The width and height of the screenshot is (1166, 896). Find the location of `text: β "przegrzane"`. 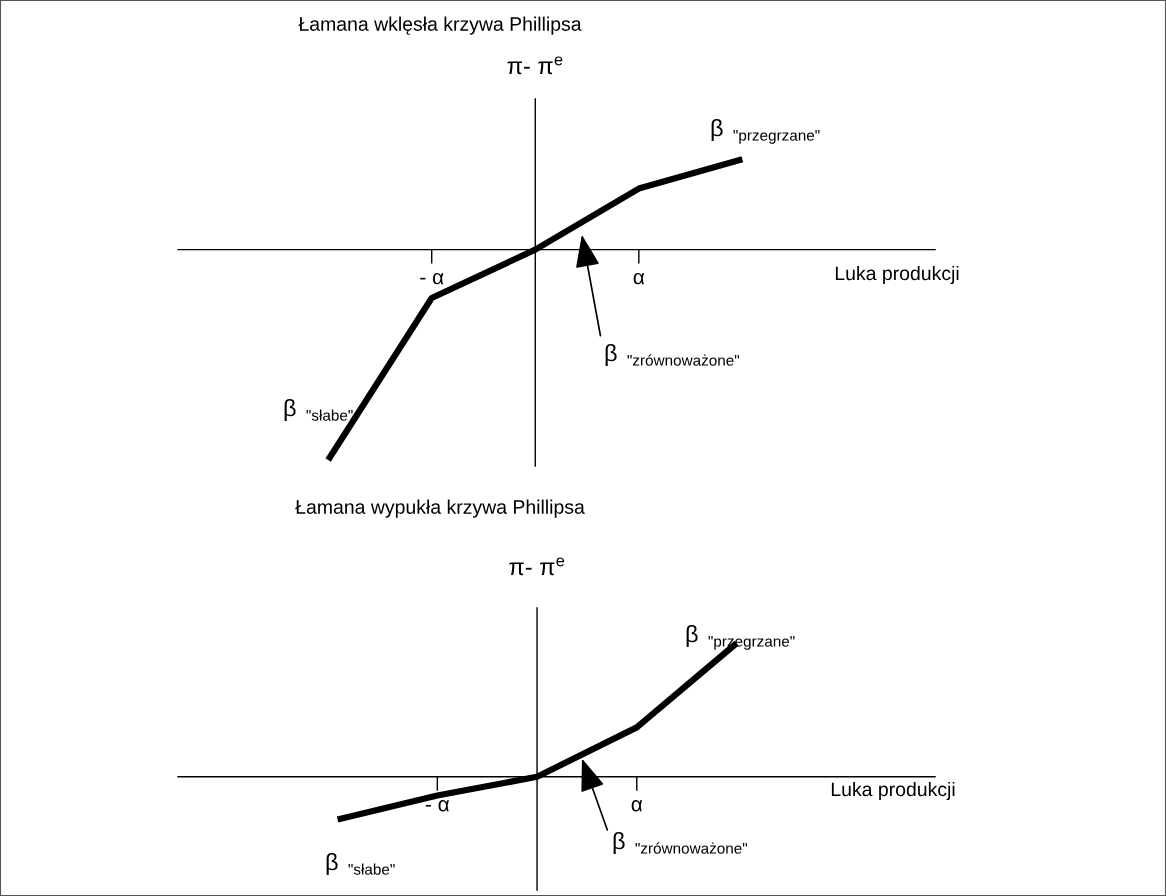

text: β "przegrzane" is located at coordinates (765, 131).